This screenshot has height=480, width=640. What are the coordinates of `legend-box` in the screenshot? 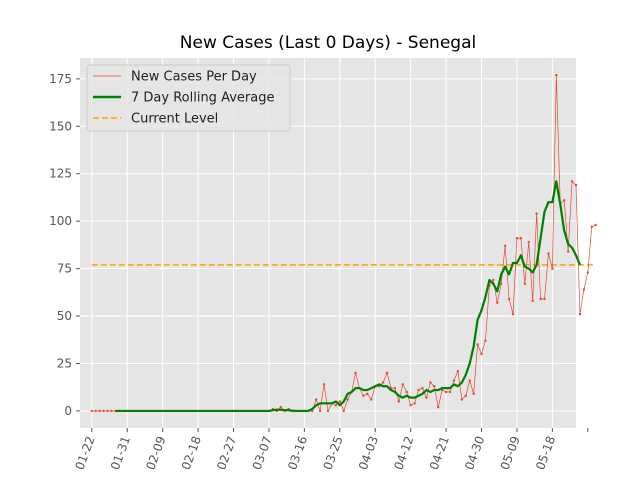 It's located at (188, 98).